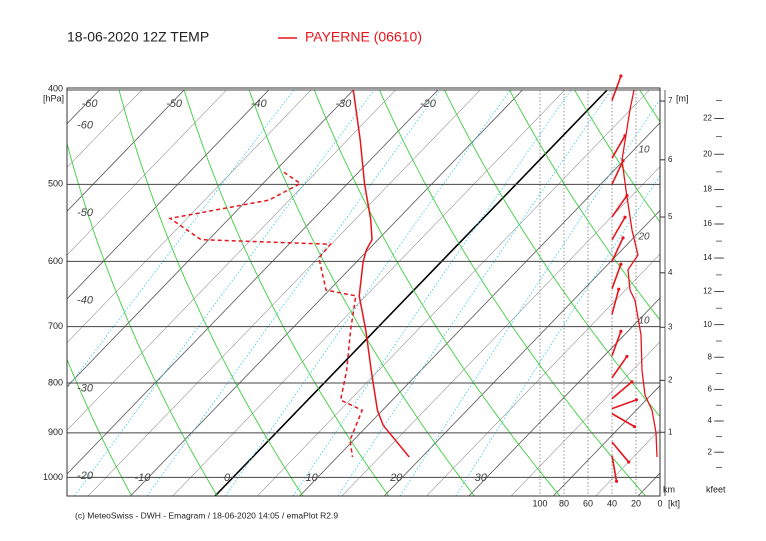  Describe the element at coordinates (643, 237) in the screenshot. I see `speed-label: 20` at that location.